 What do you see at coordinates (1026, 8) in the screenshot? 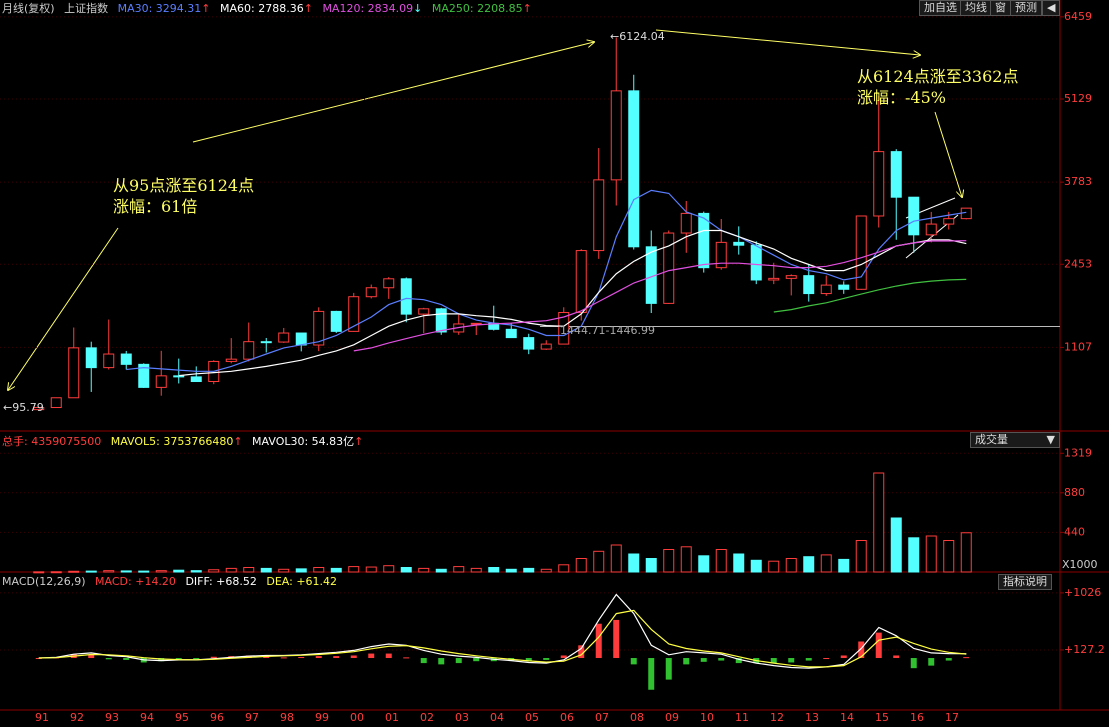
I see `forecast-button: 预测` at bounding box center [1026, 8].